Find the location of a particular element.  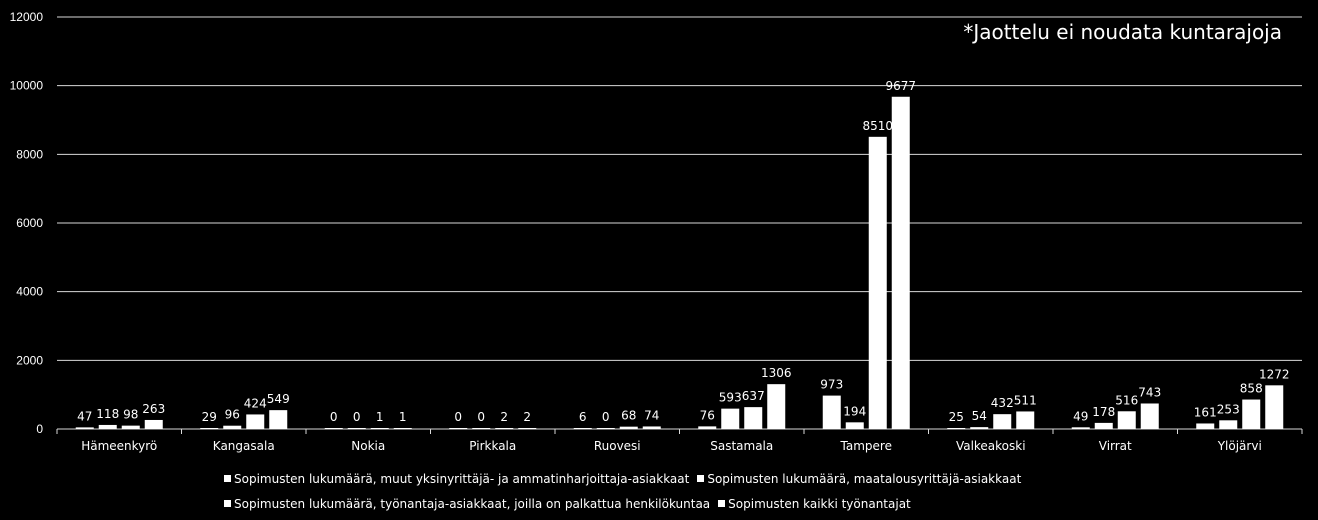

x-tick-label: Valkeakoski is located at coordinates (991, 446).